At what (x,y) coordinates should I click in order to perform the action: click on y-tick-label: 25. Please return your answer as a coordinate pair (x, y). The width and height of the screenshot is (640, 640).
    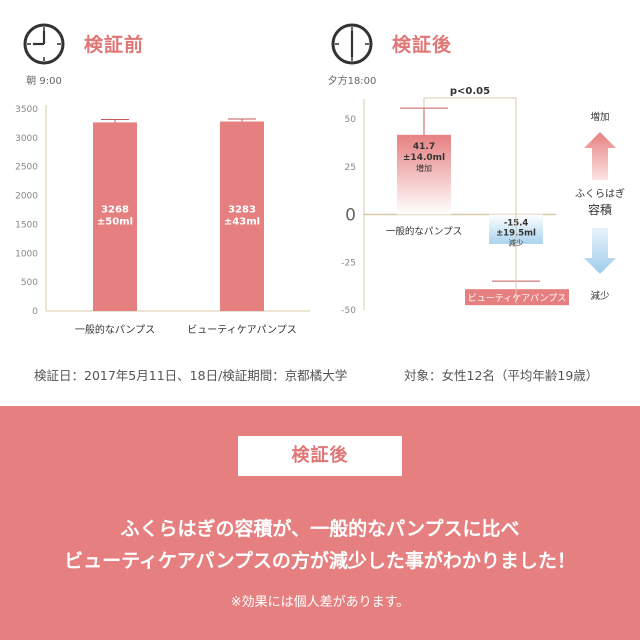
    Looking at the image, I should click on (350, 168).